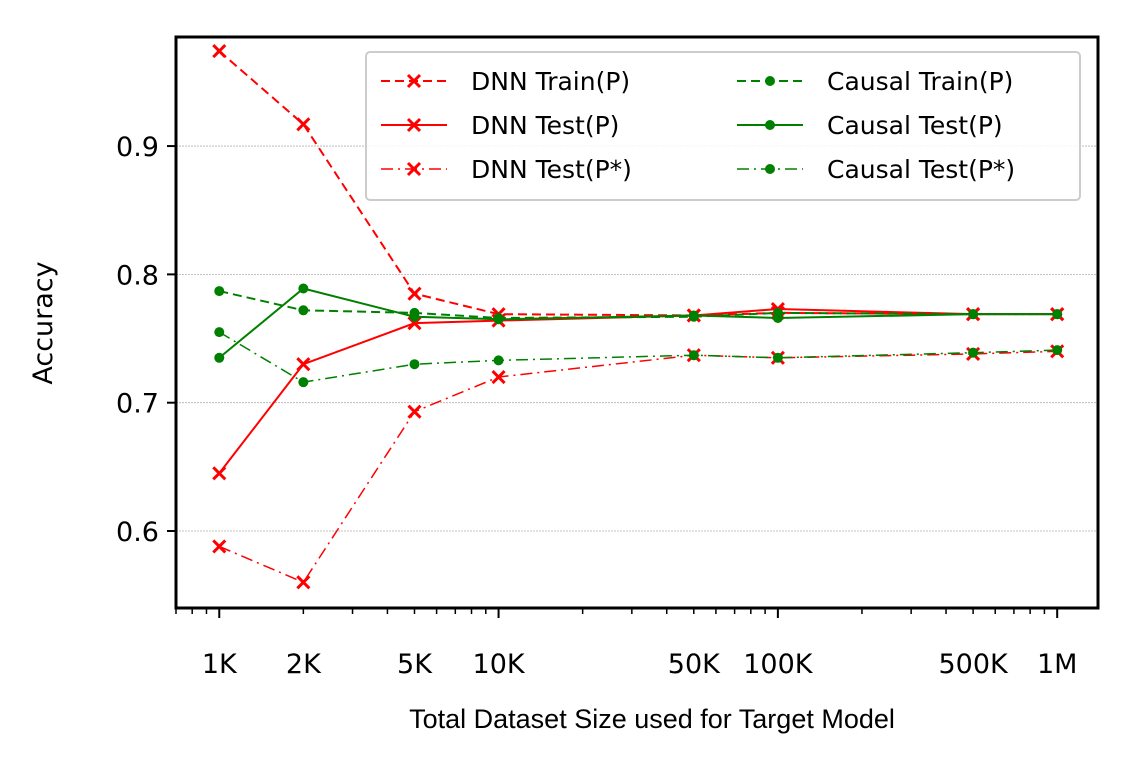 This screenshot has width=1123, height=760. I want to click on y-axis-ticks: 0.6 0.7 0.8 0.9, so click(146, 340).